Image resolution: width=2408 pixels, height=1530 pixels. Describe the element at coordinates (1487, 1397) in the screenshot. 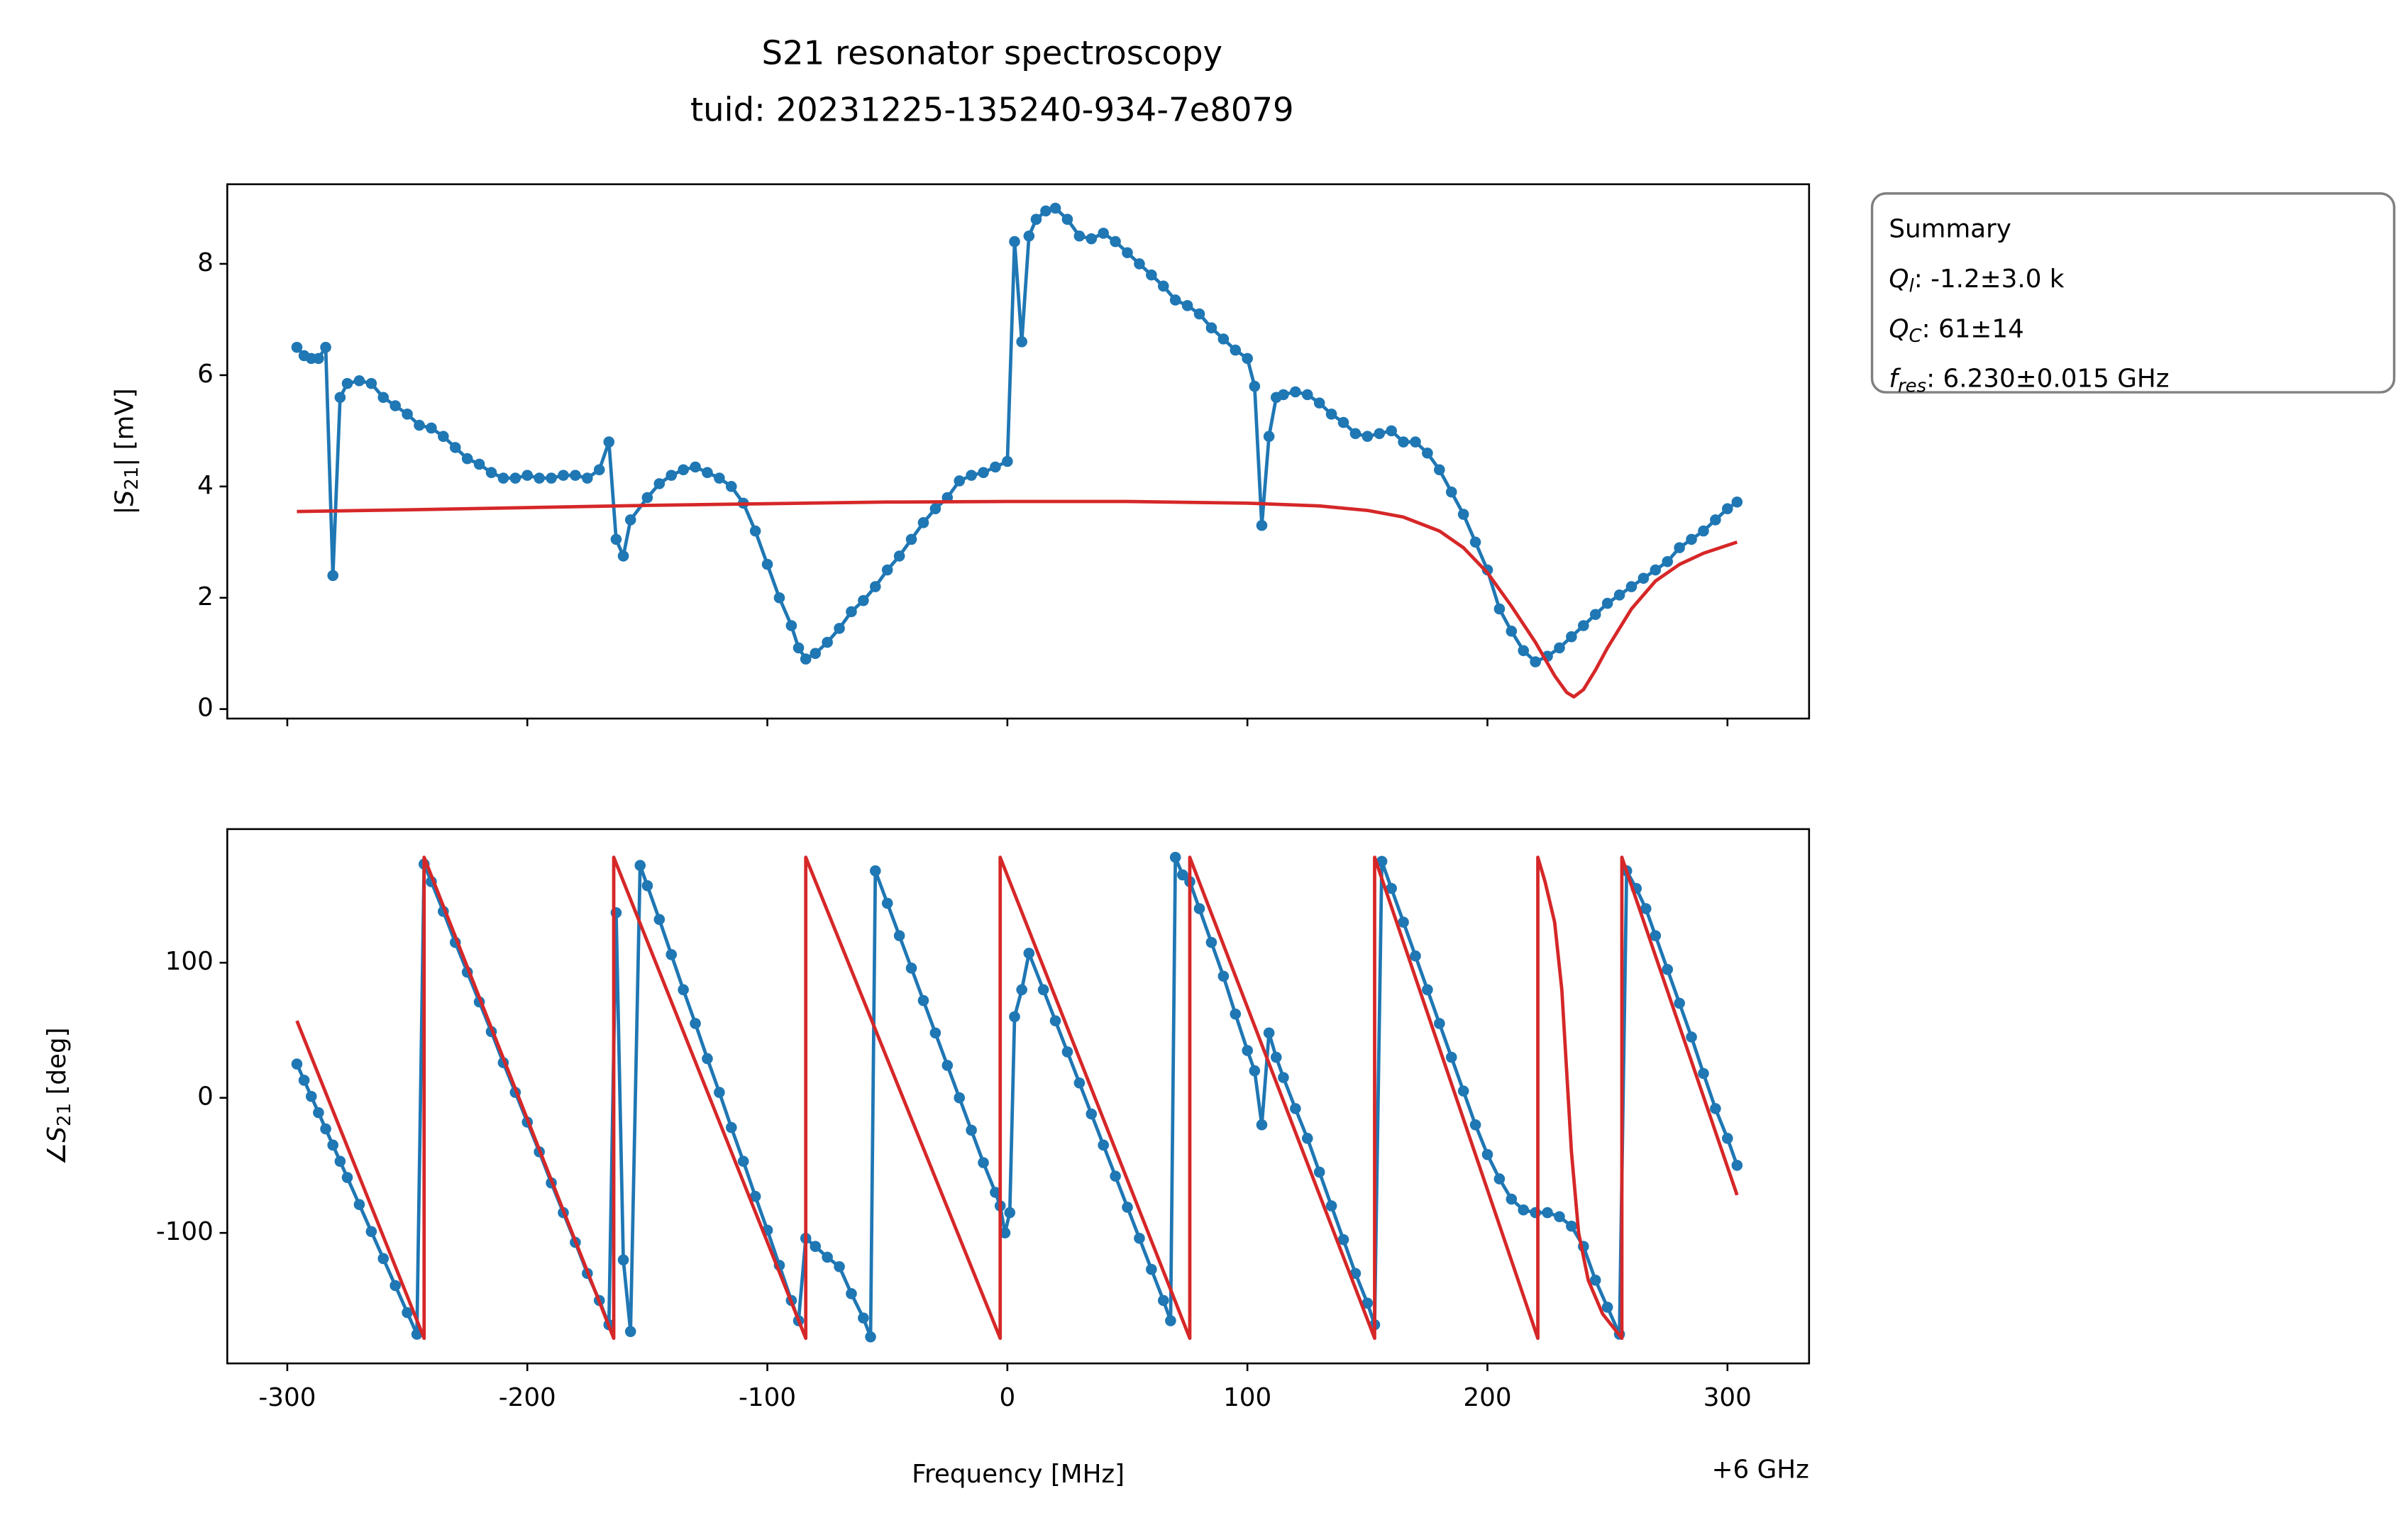

I see `x-tick-label: 200` at that location.